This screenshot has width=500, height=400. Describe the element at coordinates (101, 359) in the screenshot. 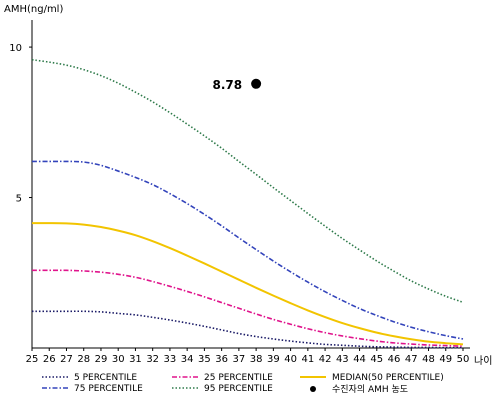

I see `x-tick-label: 29` at that location.